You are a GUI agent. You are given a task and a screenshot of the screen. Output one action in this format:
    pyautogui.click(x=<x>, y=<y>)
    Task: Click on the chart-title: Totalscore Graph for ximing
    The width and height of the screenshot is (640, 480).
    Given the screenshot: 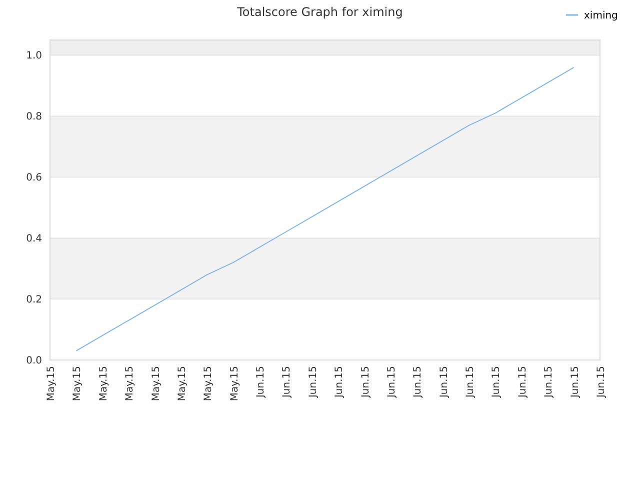 What is the action you would take?
    pyautogui.click(x=319, y=12)
    